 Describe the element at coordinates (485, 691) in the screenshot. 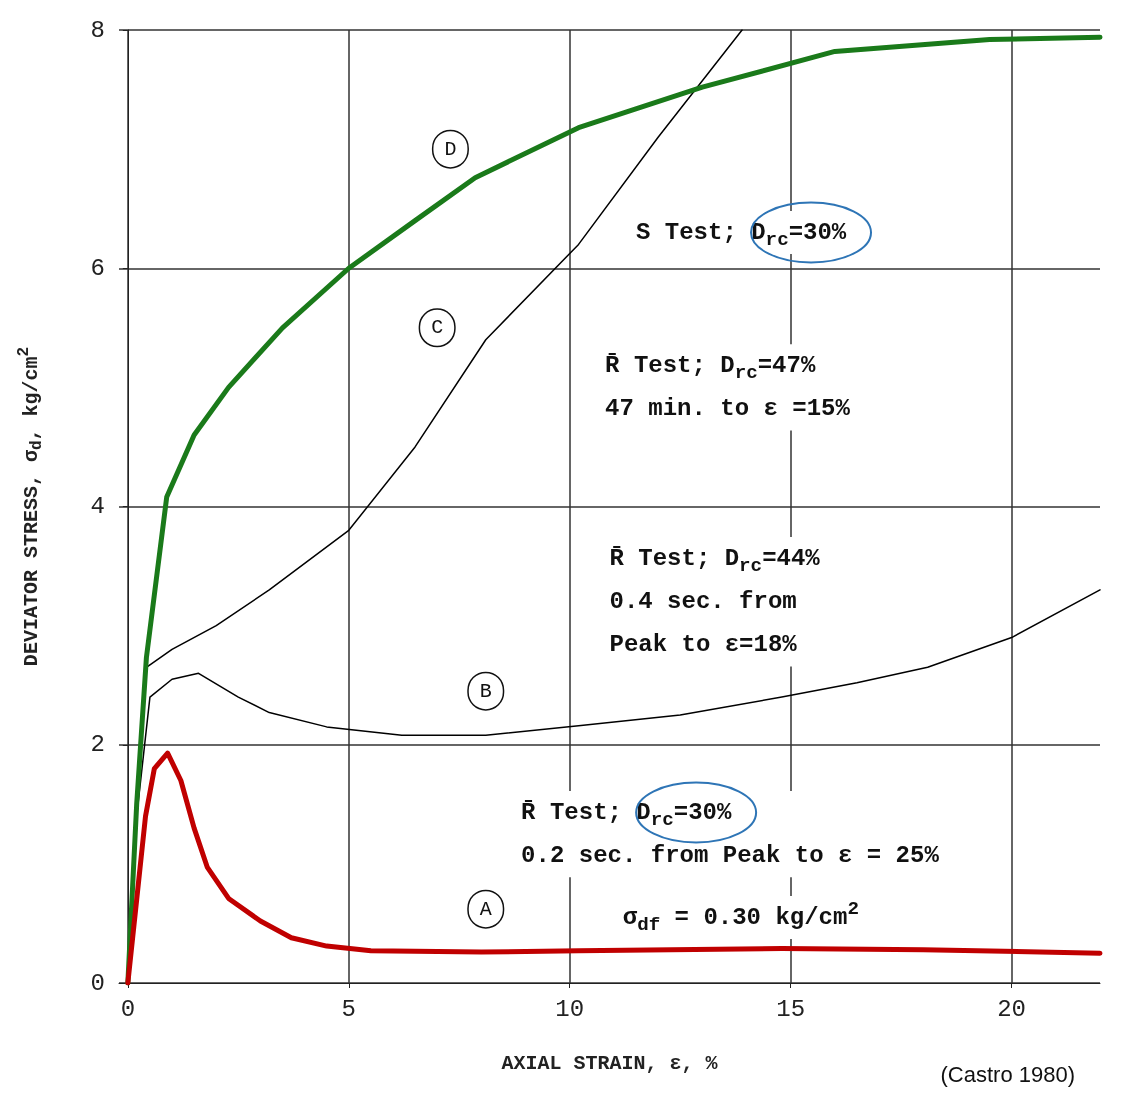

I see `annotation: B` at that location.